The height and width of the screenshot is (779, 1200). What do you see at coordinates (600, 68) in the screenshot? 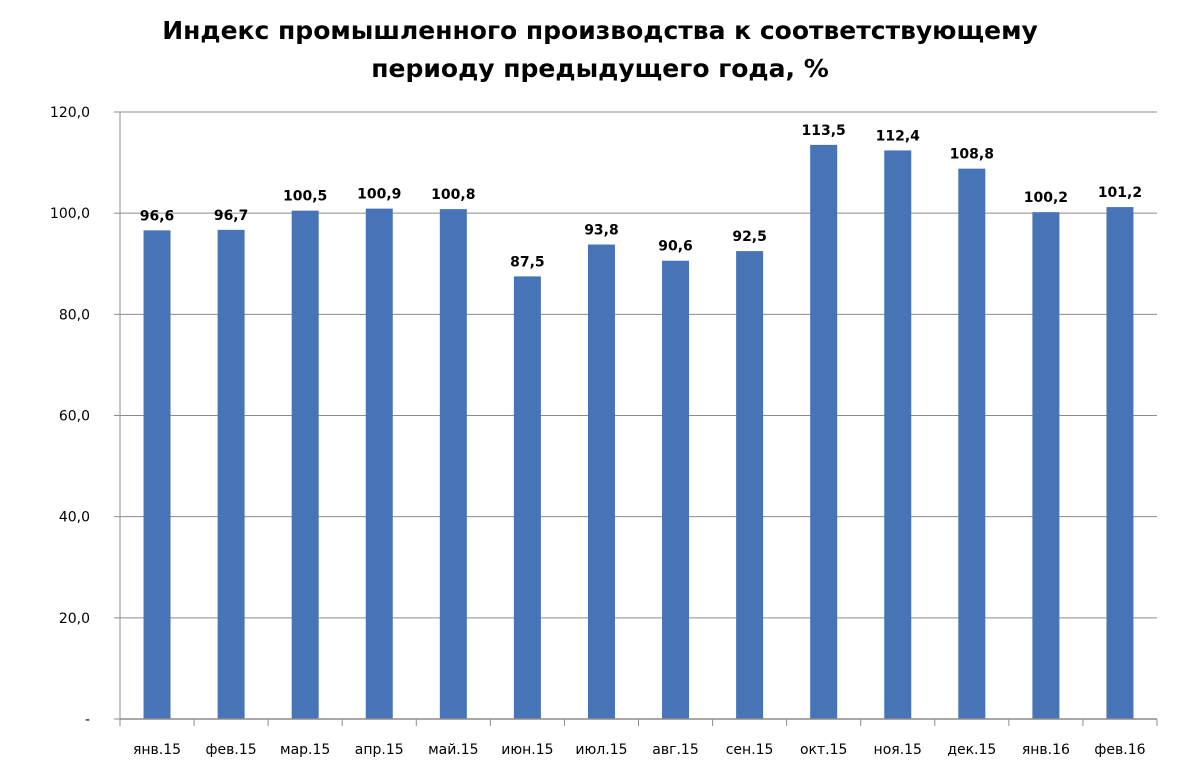
I see `chart-title-line-2: периоду предыдущего года, %` at bounding box center [600, 68].